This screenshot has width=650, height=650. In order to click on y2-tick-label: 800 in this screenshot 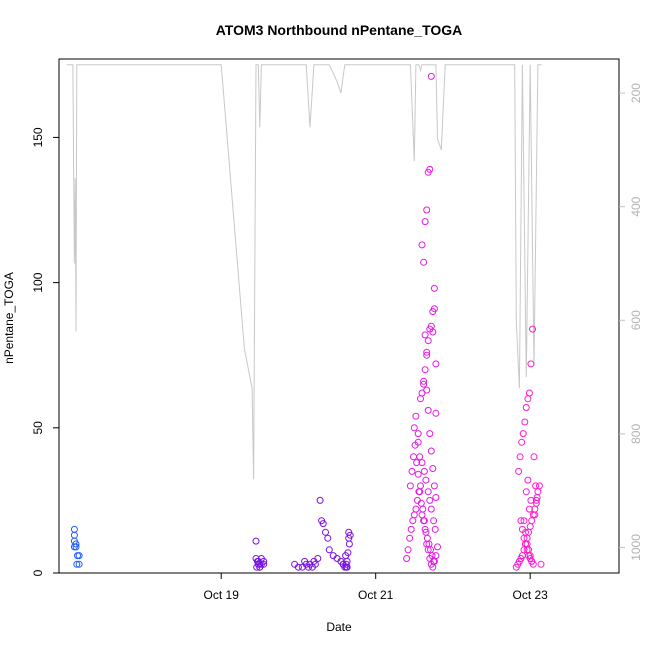, I will do `click(636, 434)`.